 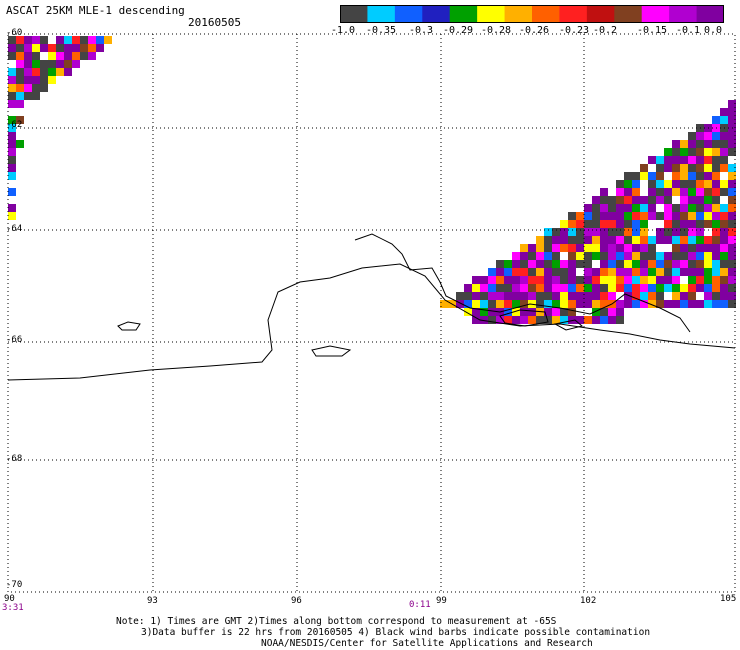 What do you see at coordinates (574, 30) in the screenshot?
I see `colorbar-tick-label: -0.23` at bounding box center [574, 30].